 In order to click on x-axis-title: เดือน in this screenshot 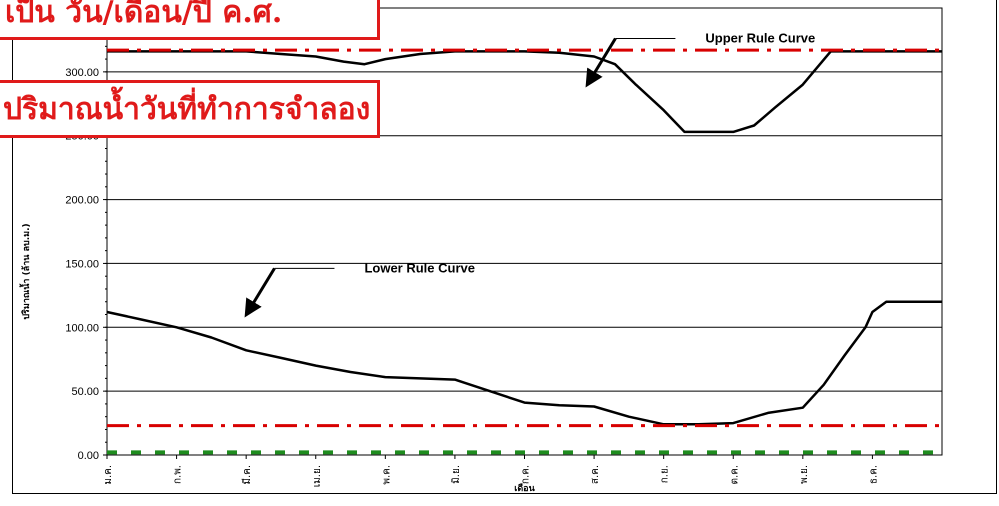, I will do `click(524, 487)`.